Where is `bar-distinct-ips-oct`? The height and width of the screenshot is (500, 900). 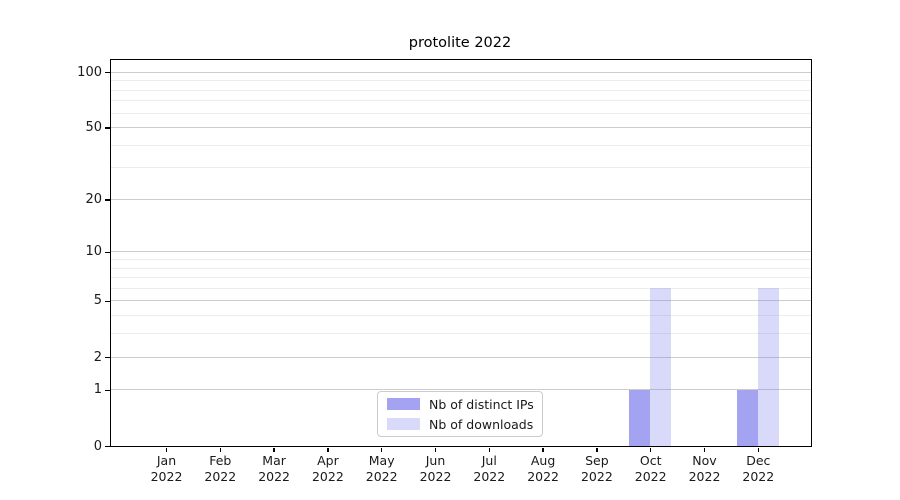 bar-distinct-ips-oct is located at coordinates (640, 417).